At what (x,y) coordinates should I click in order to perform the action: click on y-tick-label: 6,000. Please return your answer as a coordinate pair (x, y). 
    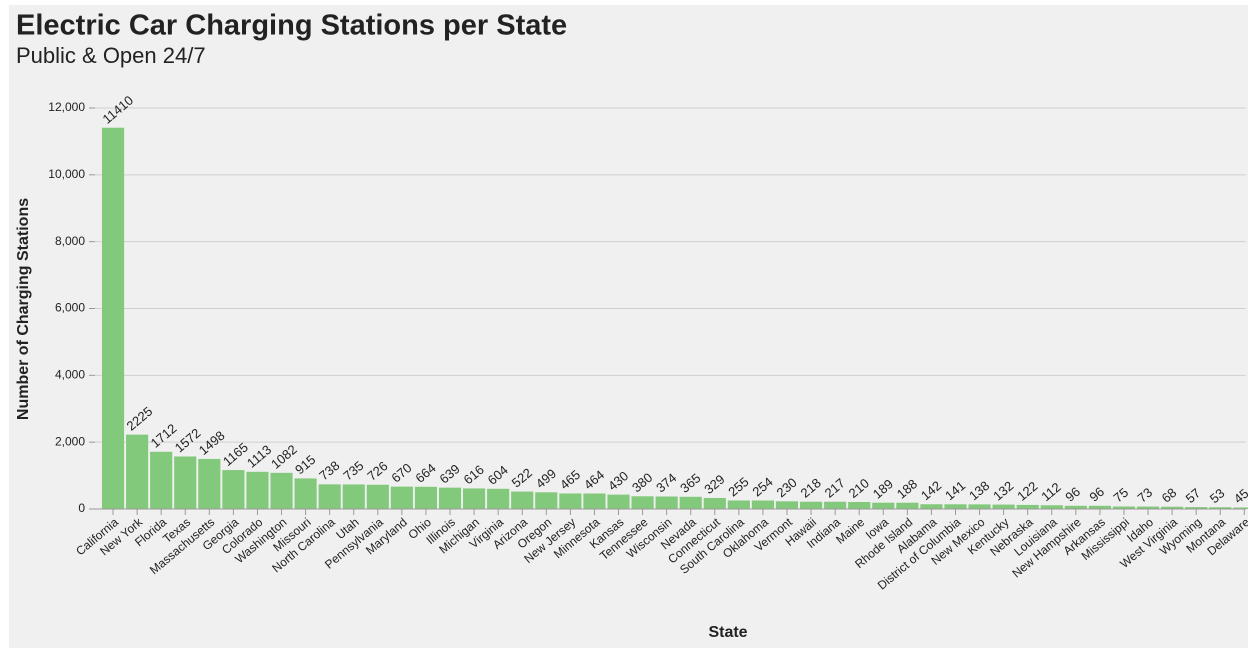
    Looking at the image, I should click on (70, 308).